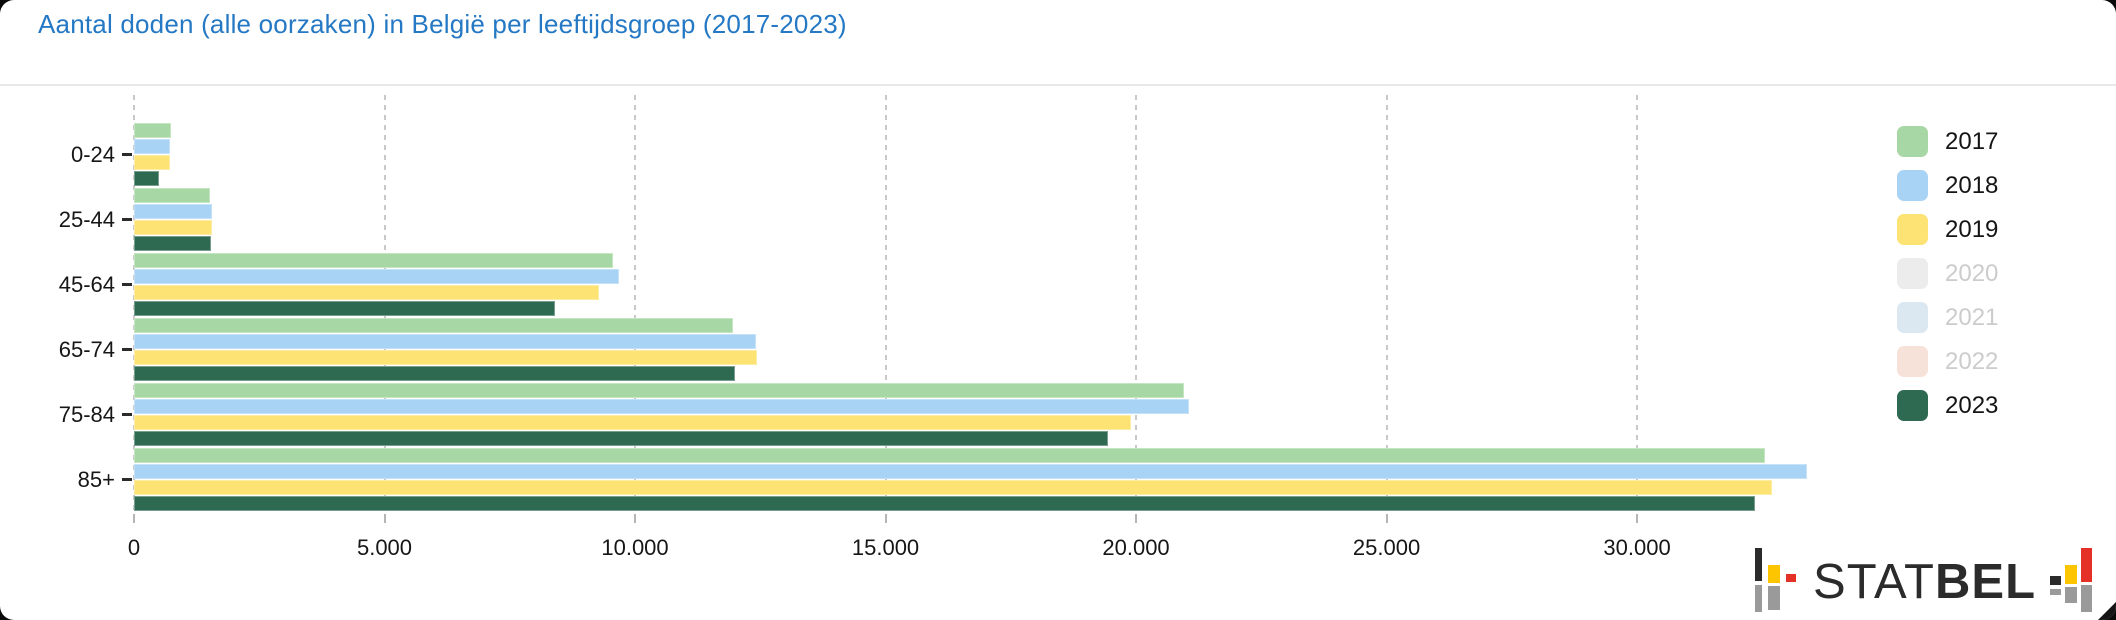  Describe the element at coordinates (1972, 361) in the screenshot. I see `legend-label: 2022` at that location.